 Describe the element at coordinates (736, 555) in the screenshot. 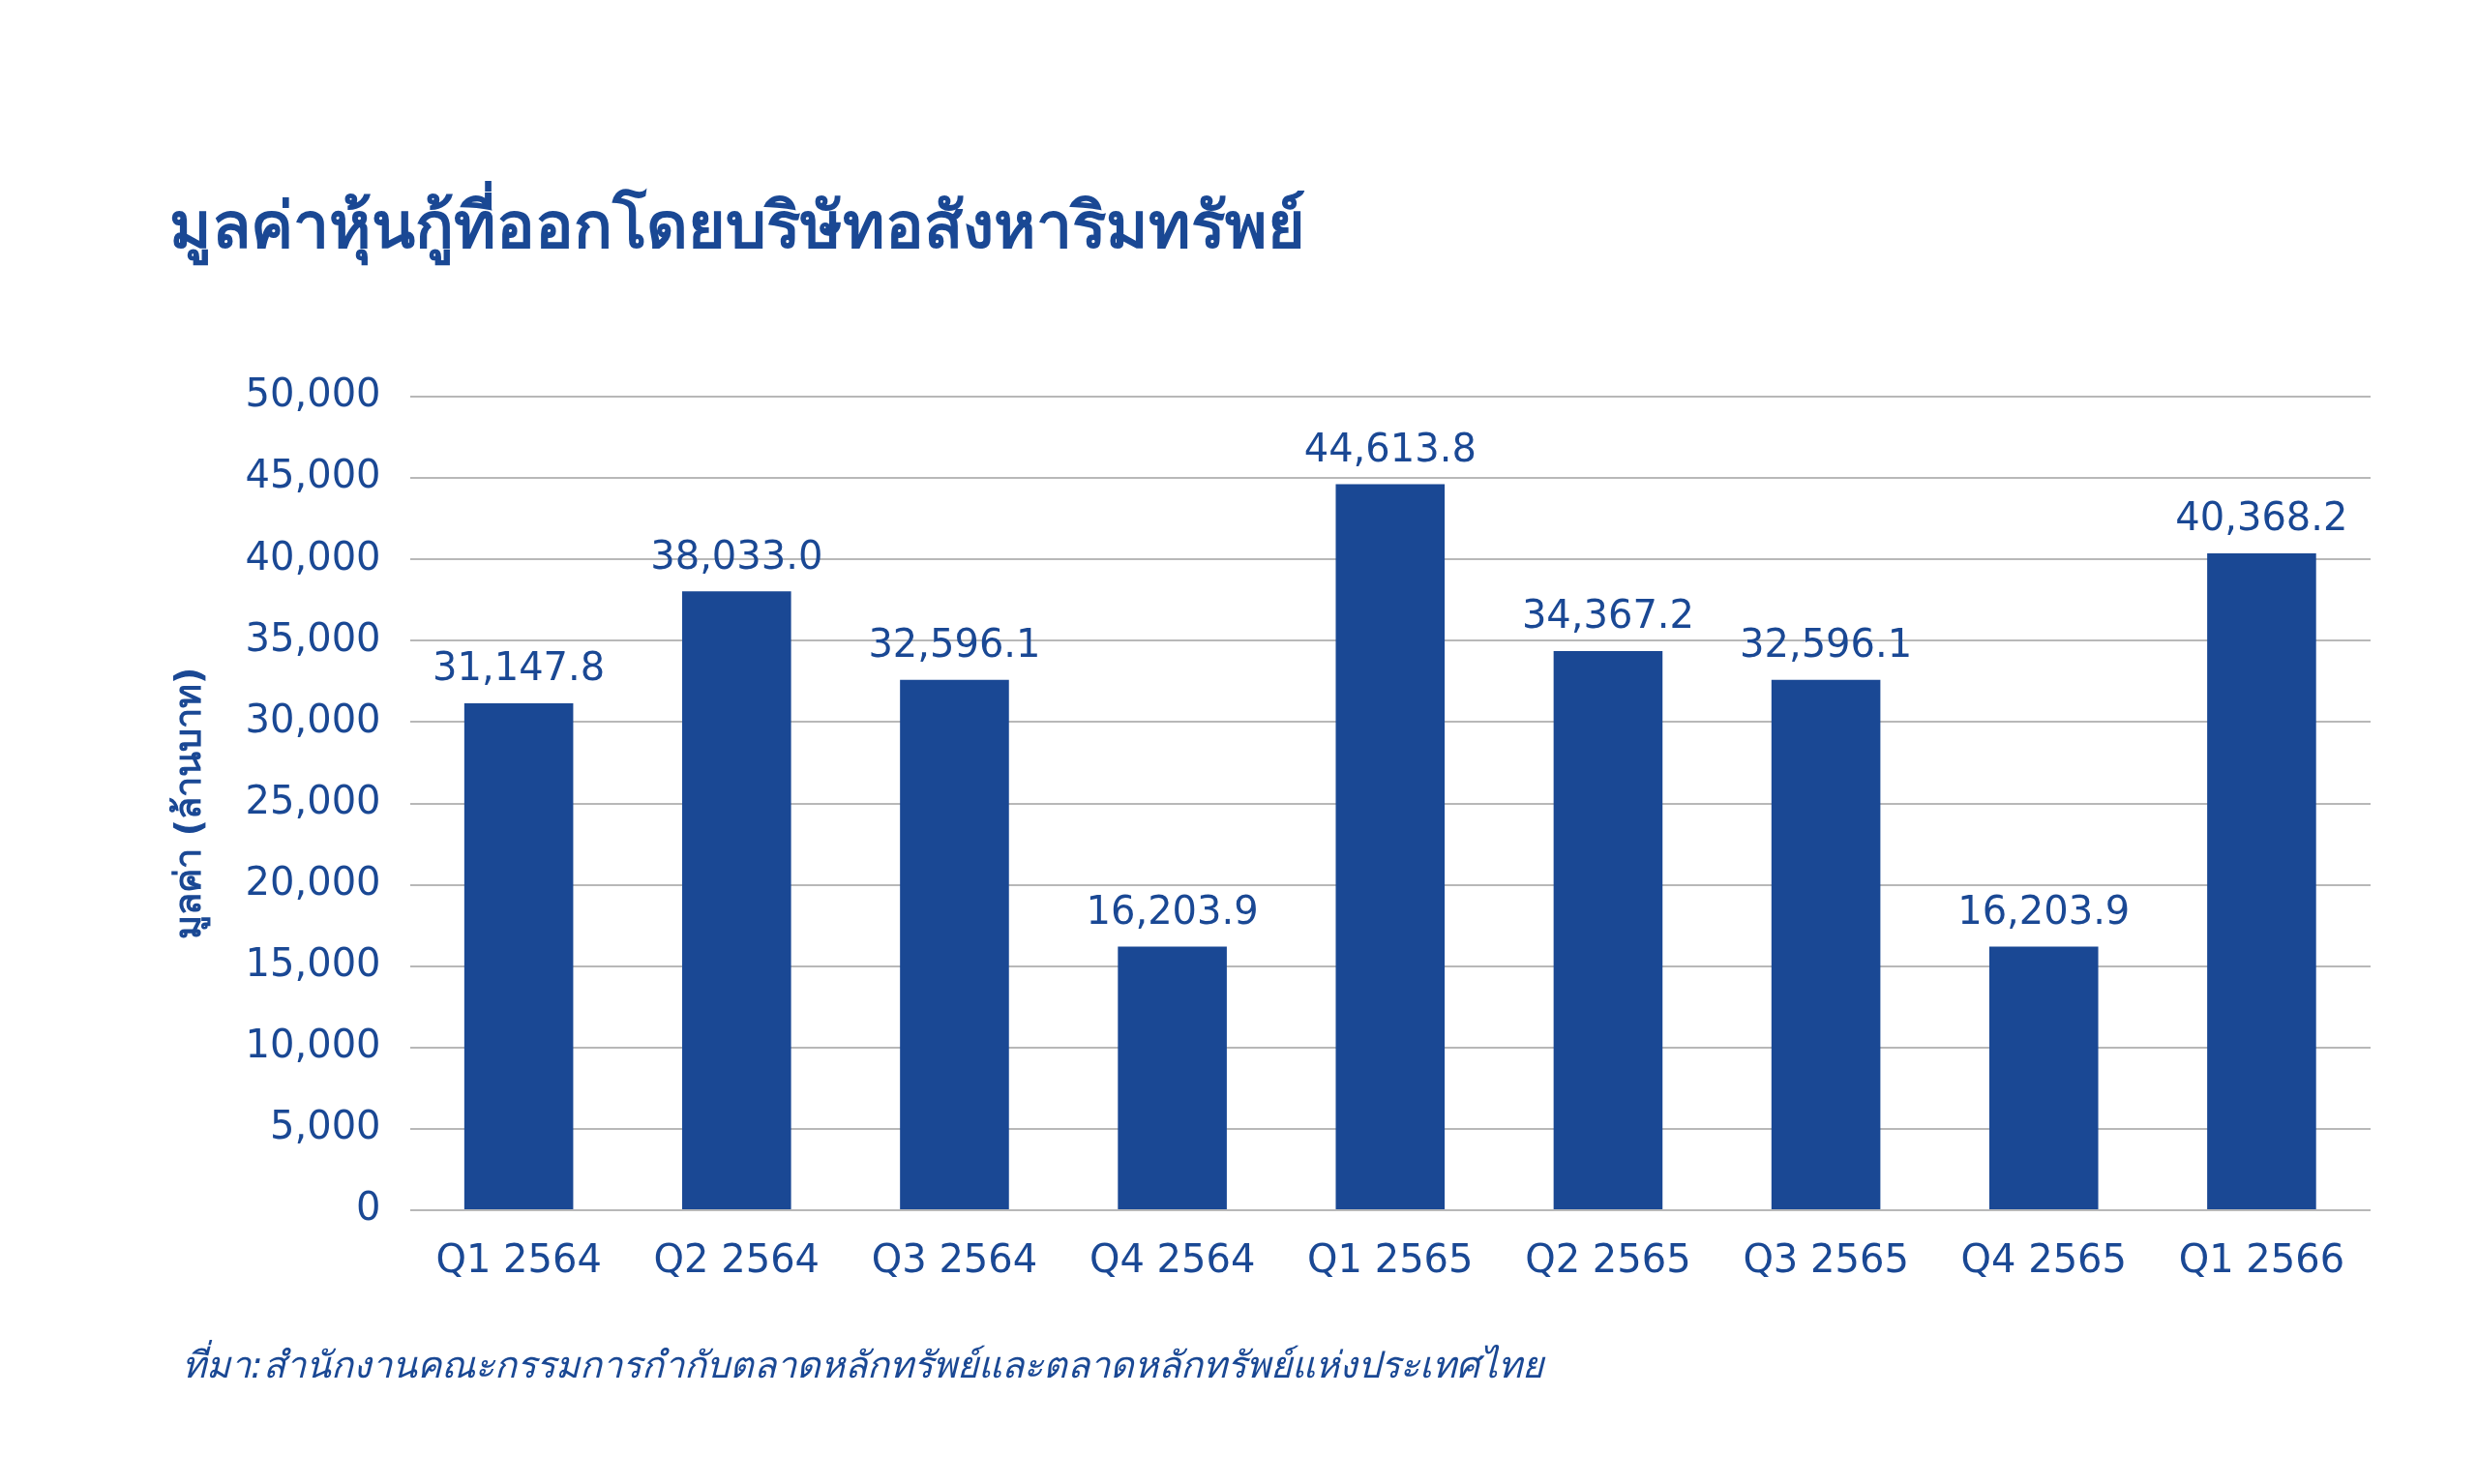

I see `data-label: 38,033.0` at that location.